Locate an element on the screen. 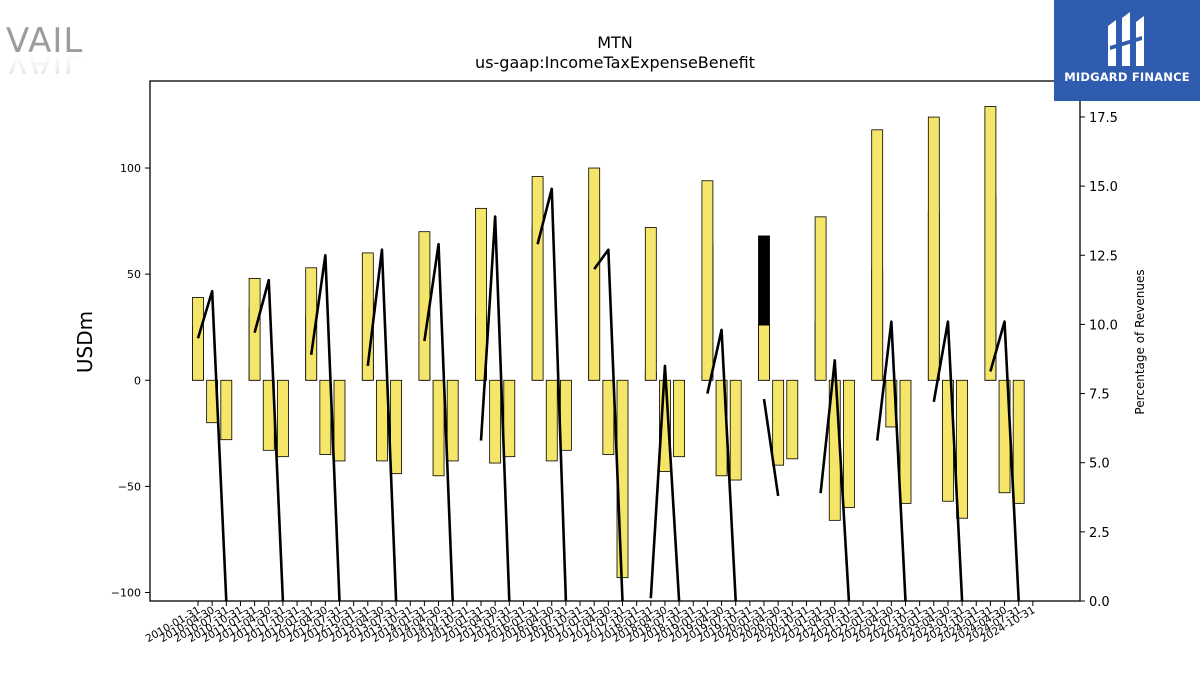 The width and height of the screenshot is (1200, 675). vail-logo: VAIL VAIL is located at coordinates (48, 52).